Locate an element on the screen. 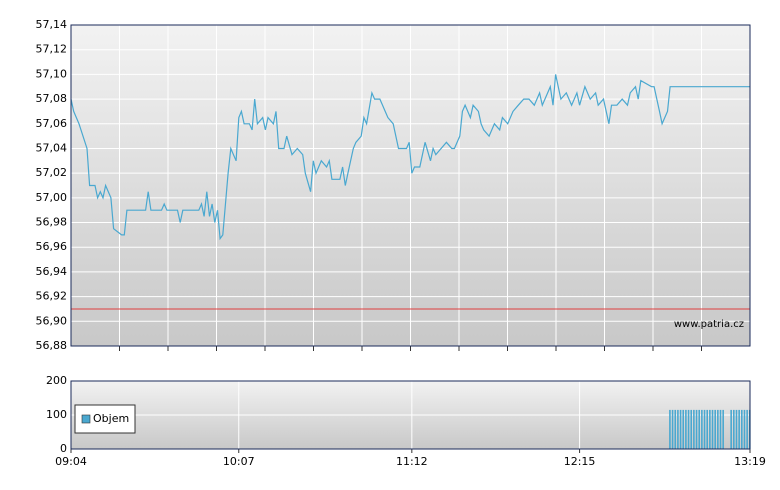  y-tick-label: 0 is located at coordinates (63, 448).